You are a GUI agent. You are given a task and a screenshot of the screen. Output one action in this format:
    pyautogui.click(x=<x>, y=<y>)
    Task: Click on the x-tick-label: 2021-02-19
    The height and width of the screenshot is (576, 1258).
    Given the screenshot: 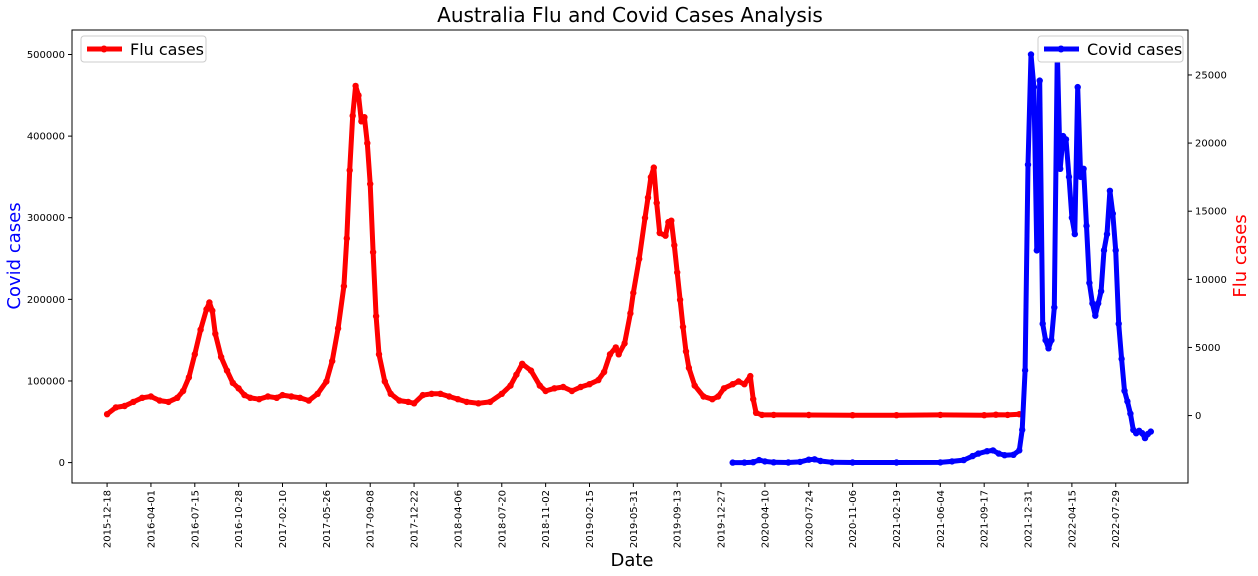 What is the action you would take?
    pyautogui.click(x=897, y=519)
    